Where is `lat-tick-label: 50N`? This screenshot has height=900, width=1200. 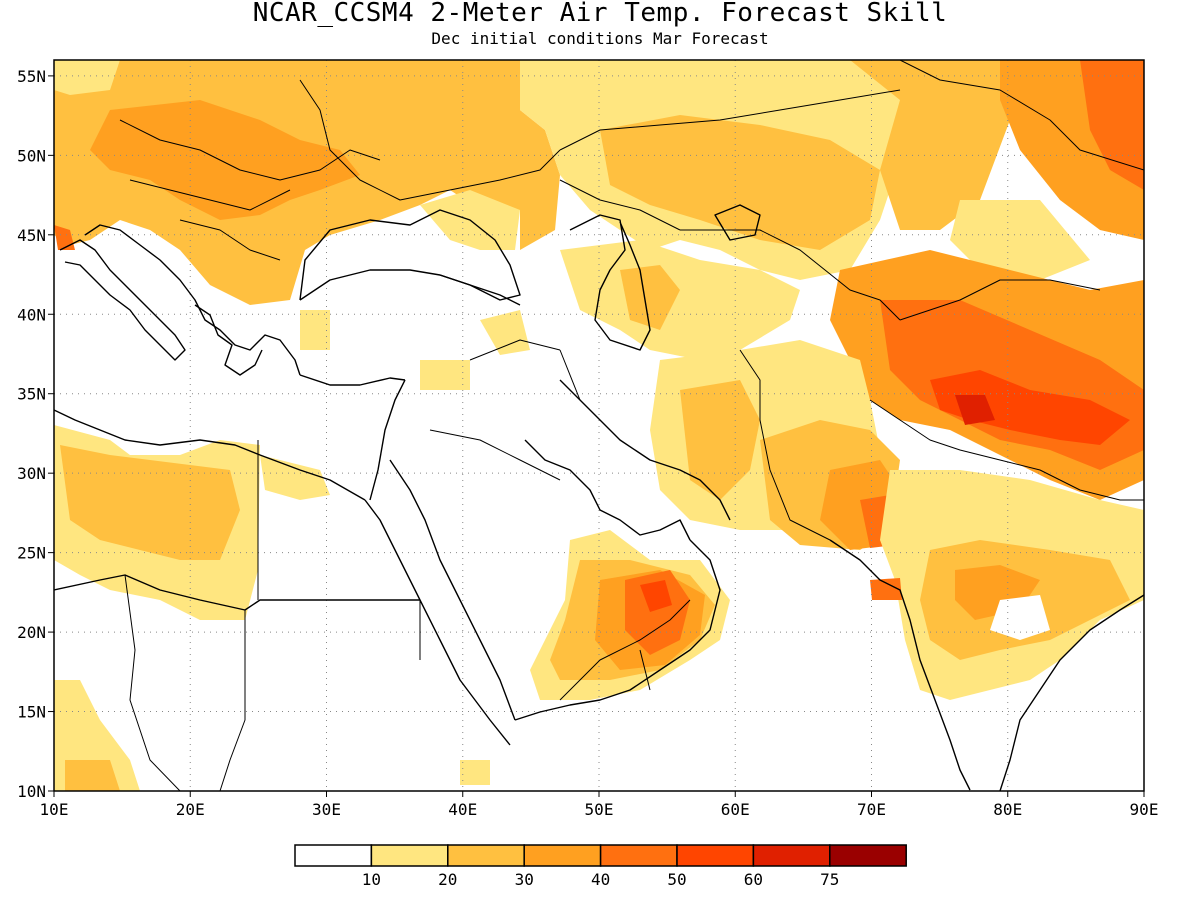 lat-tick-label: 50N is located at coordinates (31, 155).